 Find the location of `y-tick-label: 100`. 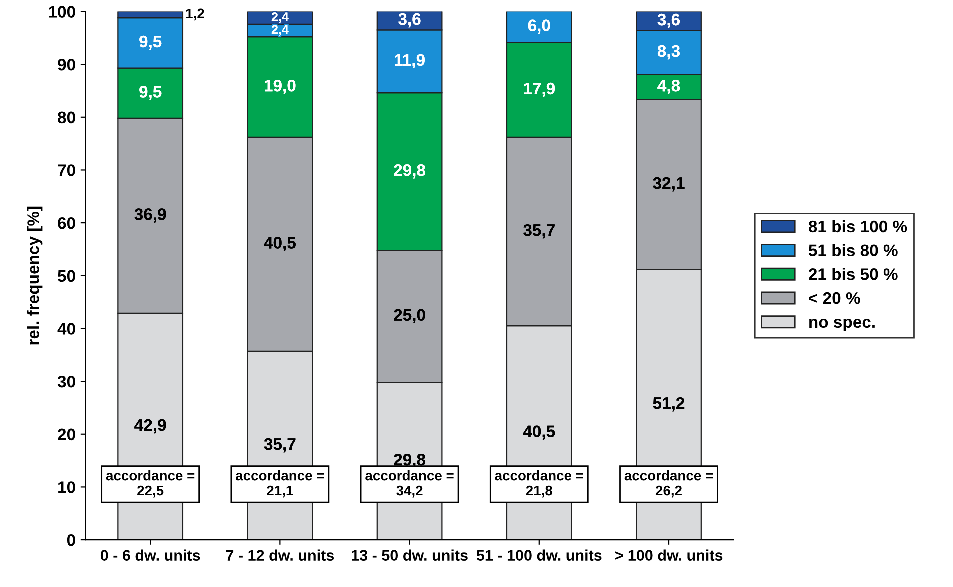

y-tick-label: 100 is located at coordinates (62, 12).